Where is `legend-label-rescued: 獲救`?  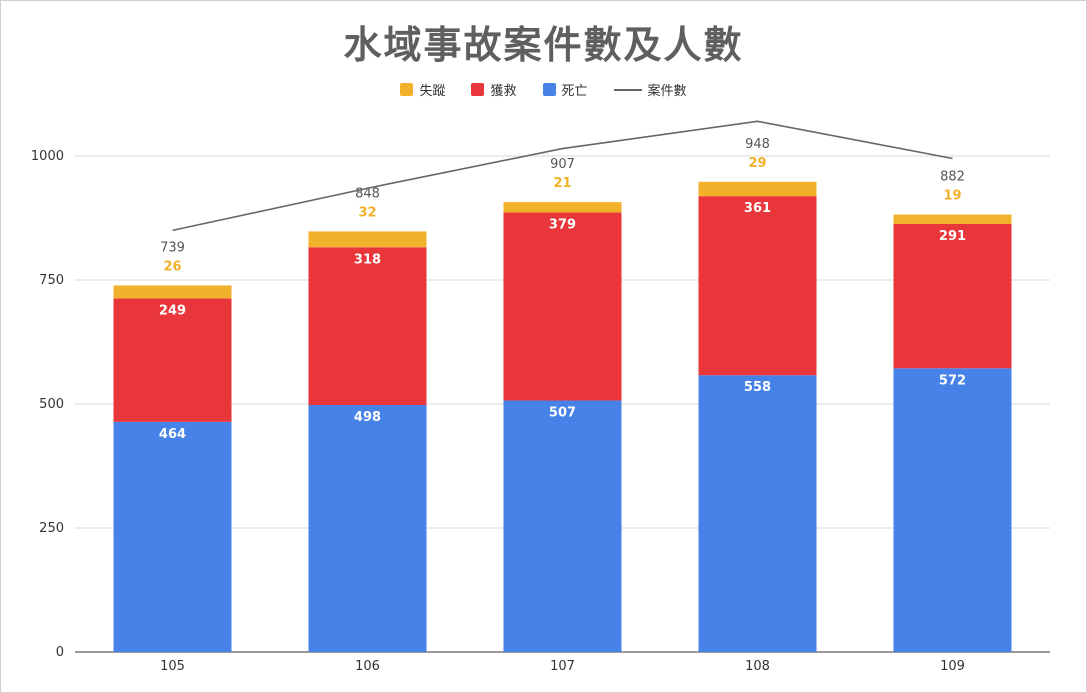 legend-label-rescued: 獲救 is located at coordinates (503, 91).